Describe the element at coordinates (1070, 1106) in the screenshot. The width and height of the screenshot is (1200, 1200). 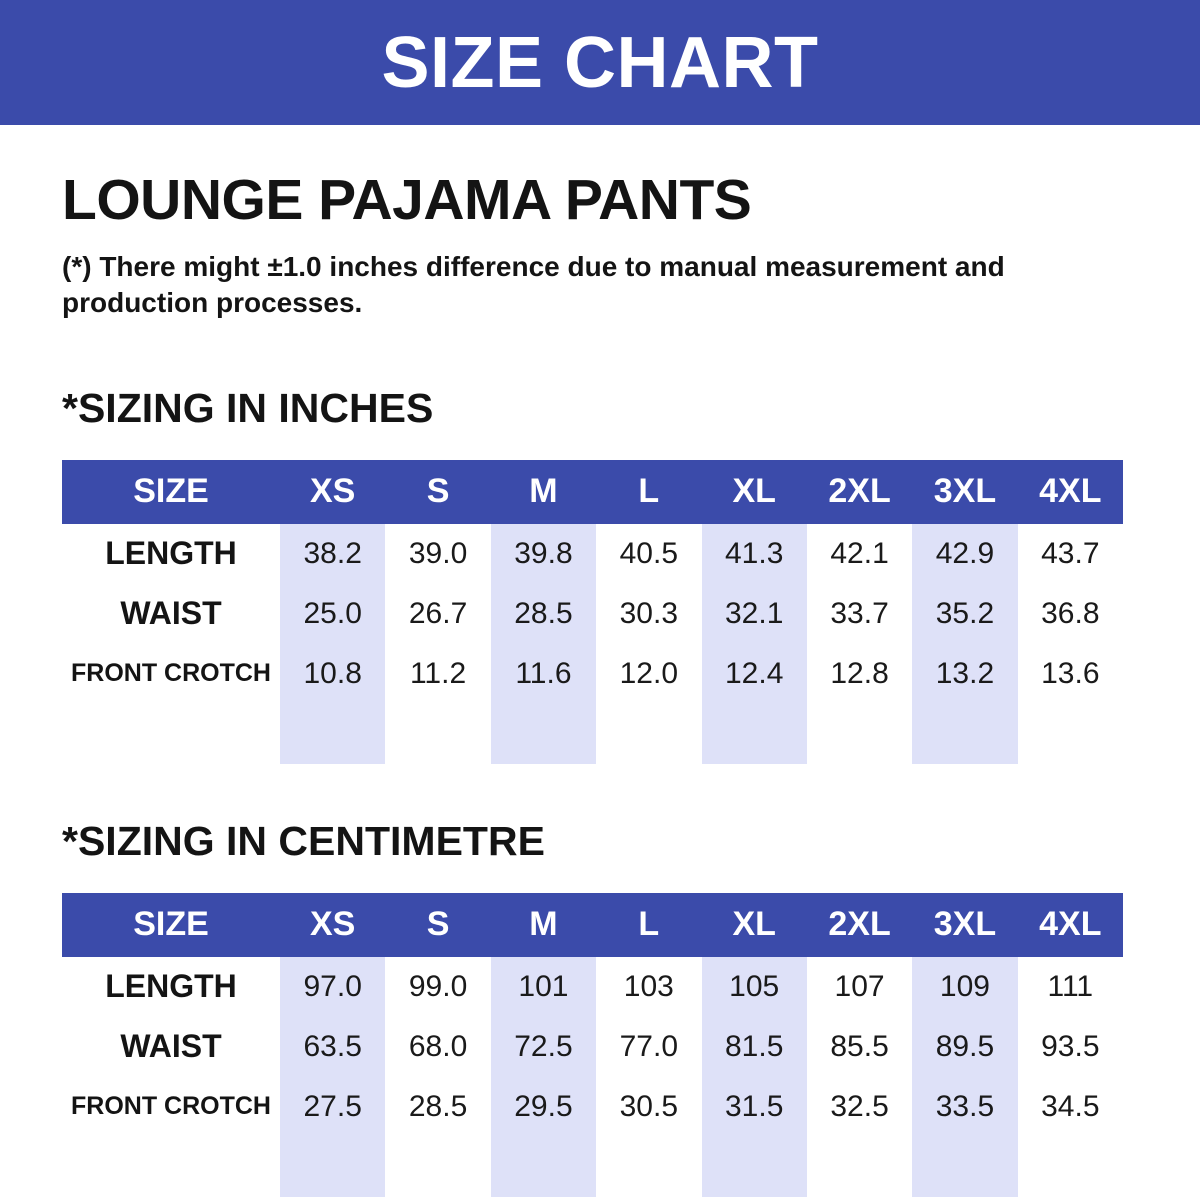
I see `size-value-cell: 34.5` at that location.